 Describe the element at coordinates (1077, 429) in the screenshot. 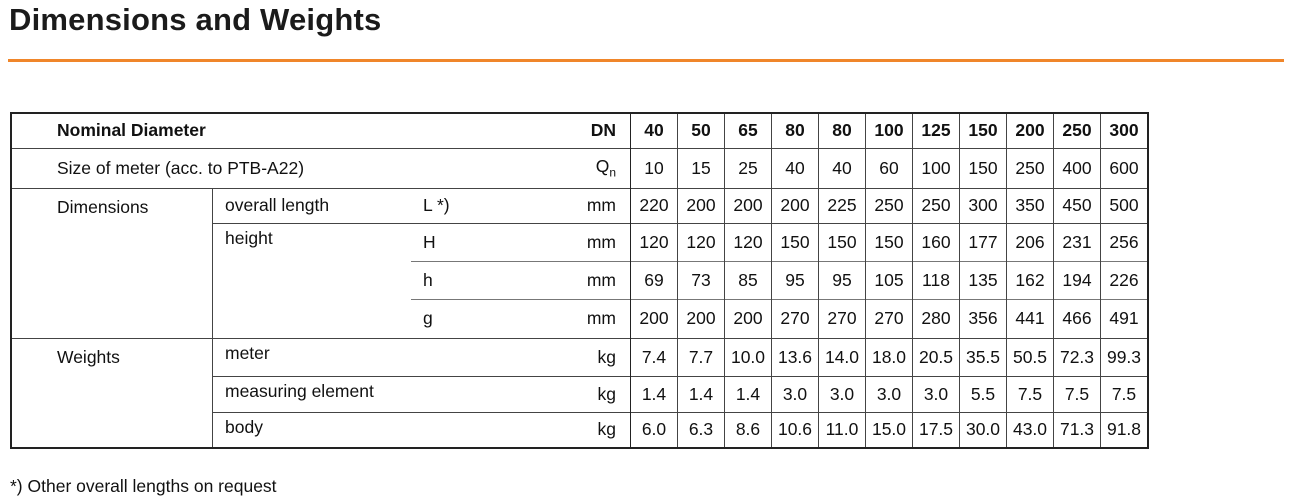

I see `value-cell: 71.3` at that location.